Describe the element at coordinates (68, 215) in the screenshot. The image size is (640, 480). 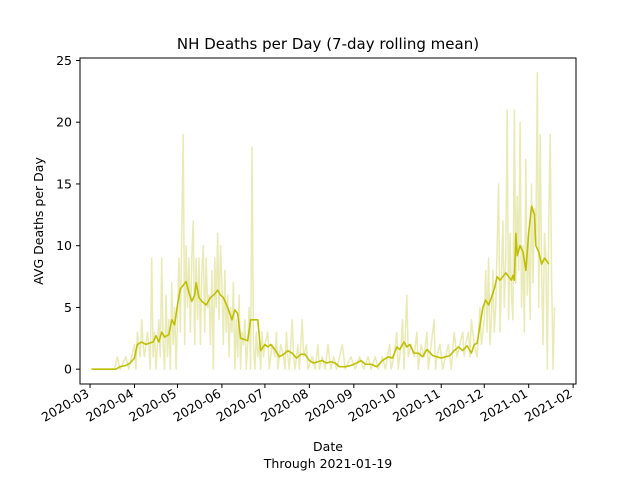
I see `y-axis: 0 5 10 15 20 25` at that location.